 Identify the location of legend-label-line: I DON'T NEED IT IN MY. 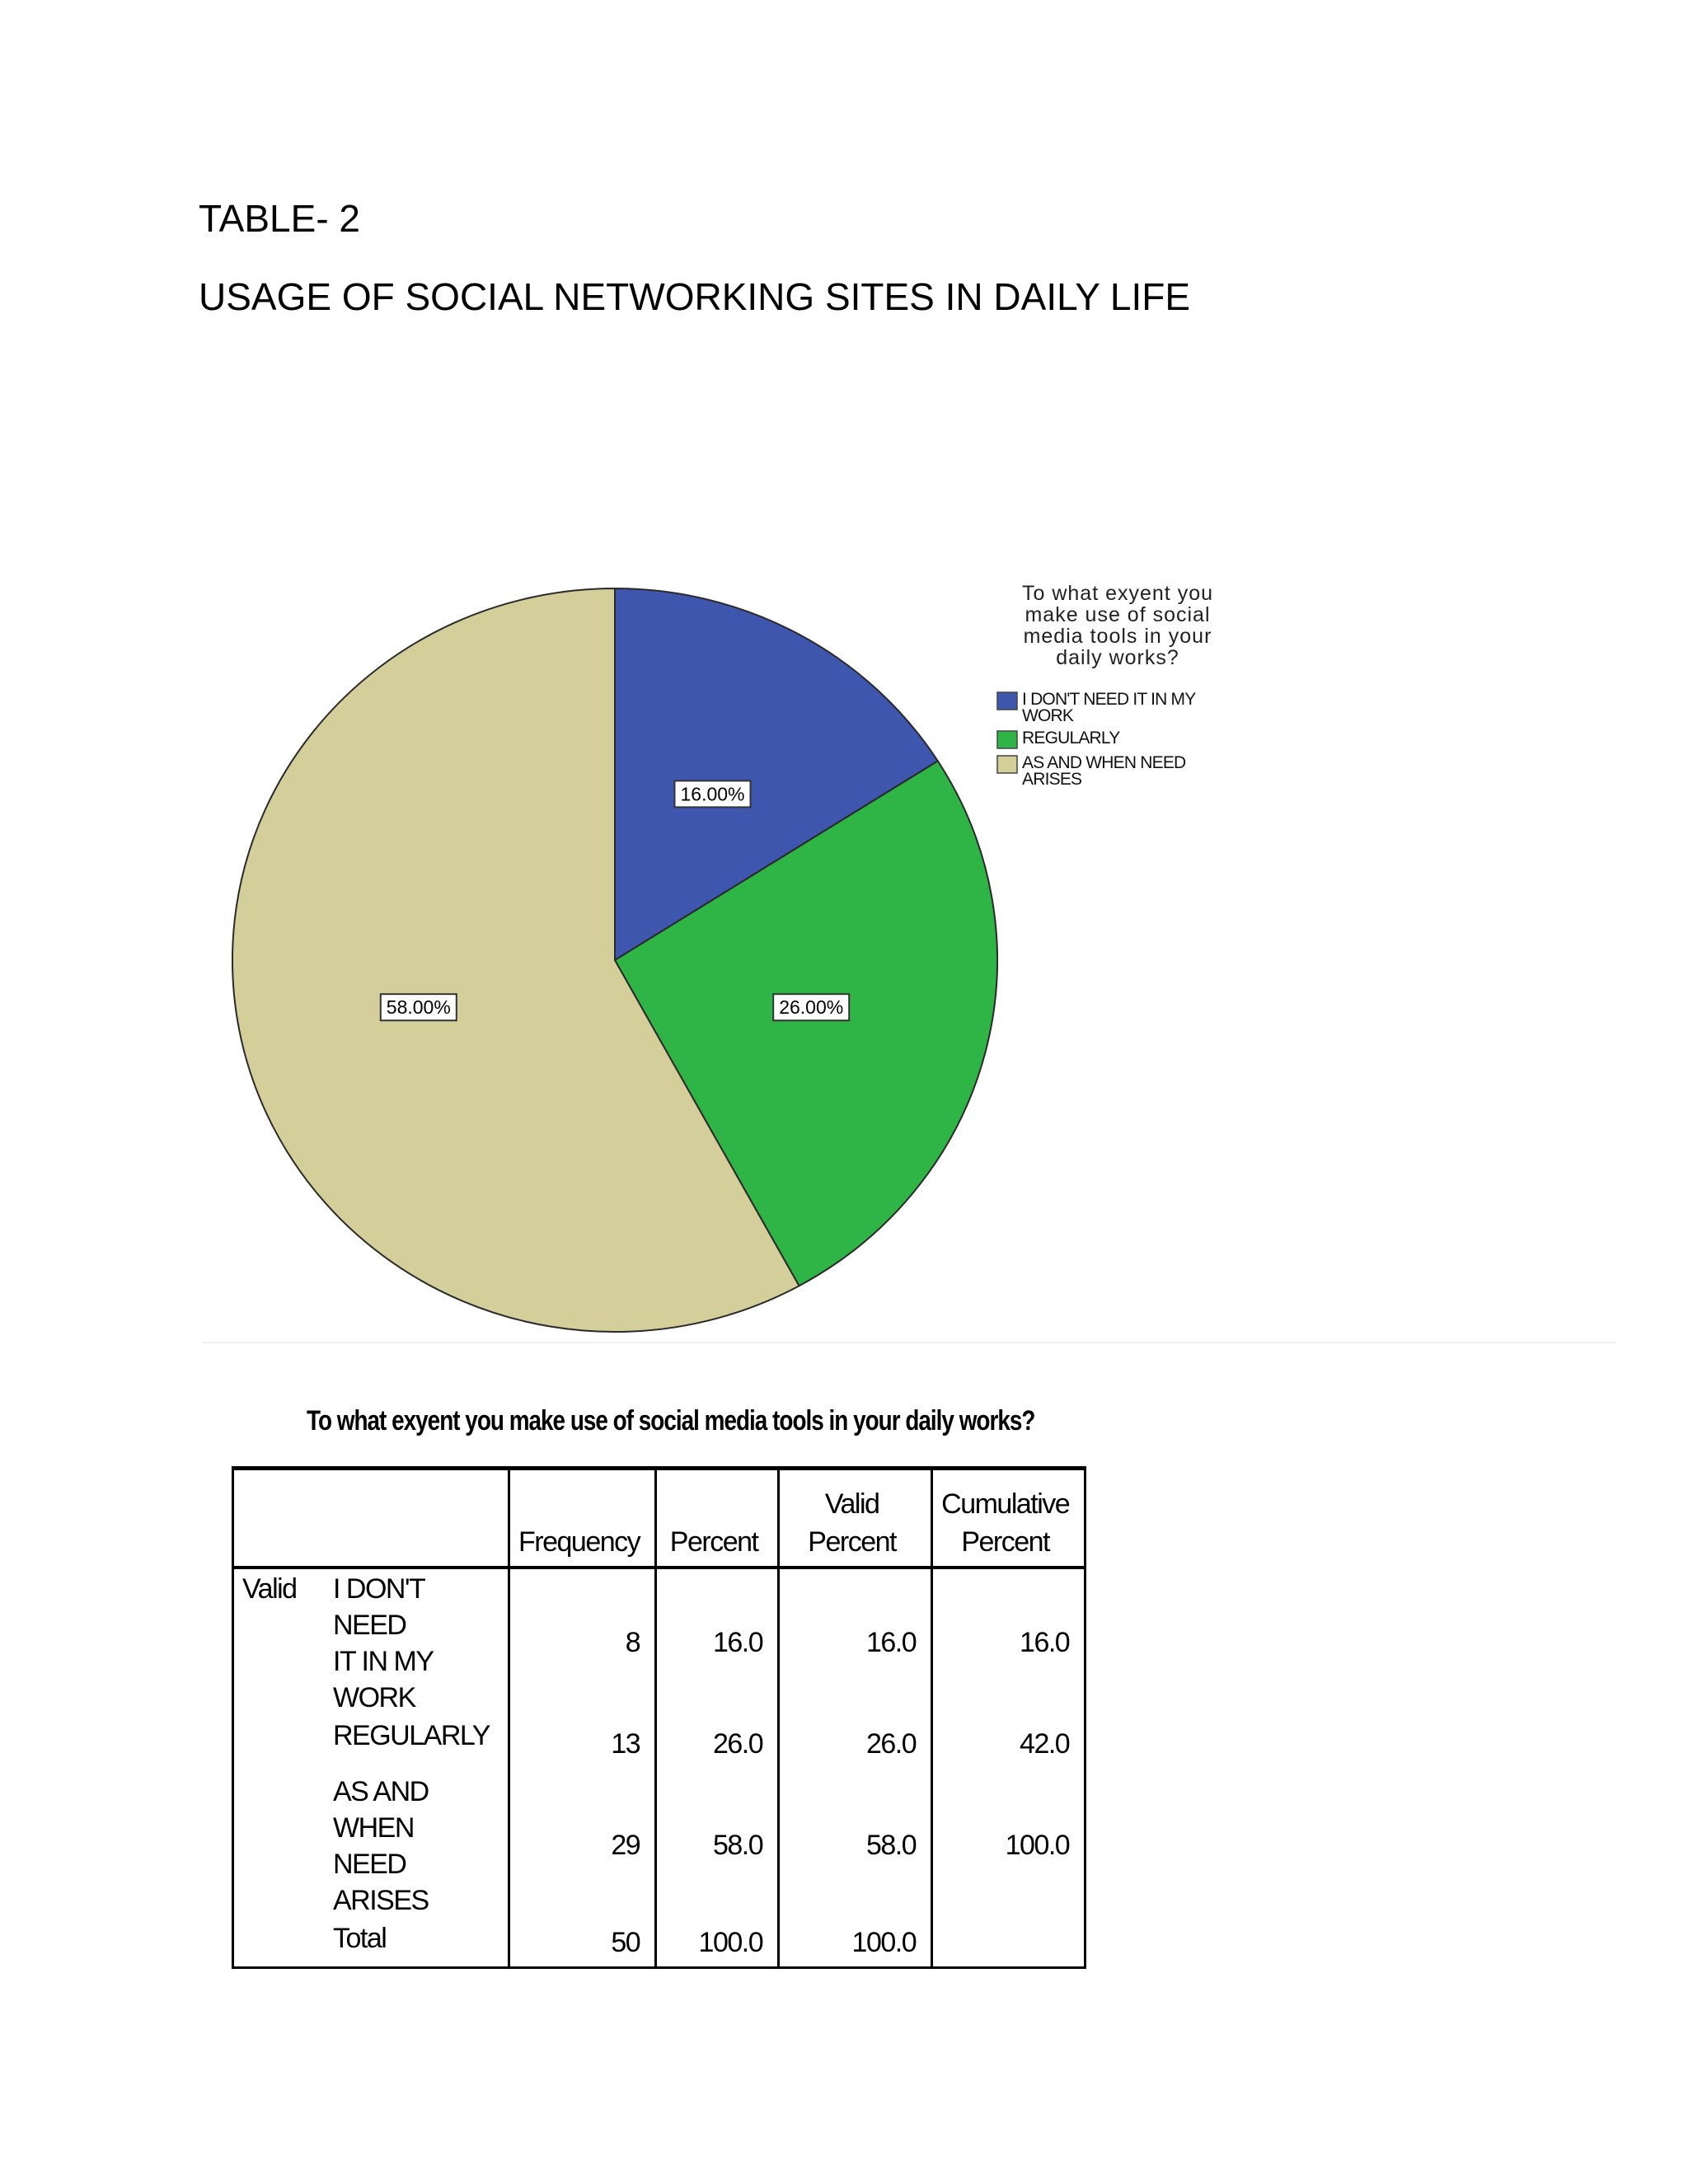
(1109, 699).